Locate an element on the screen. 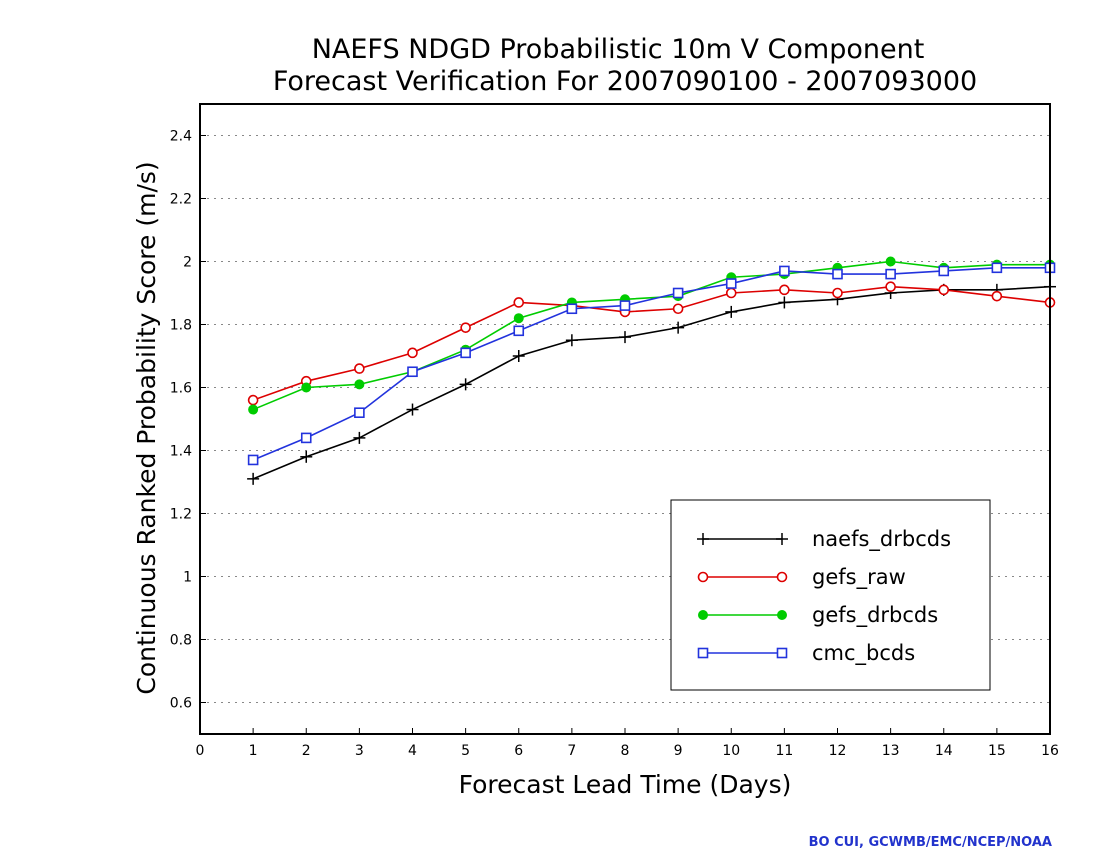 This screenshot has width=1100, height=850. x-tick-label: 2 is located at coordinates (306, 751).